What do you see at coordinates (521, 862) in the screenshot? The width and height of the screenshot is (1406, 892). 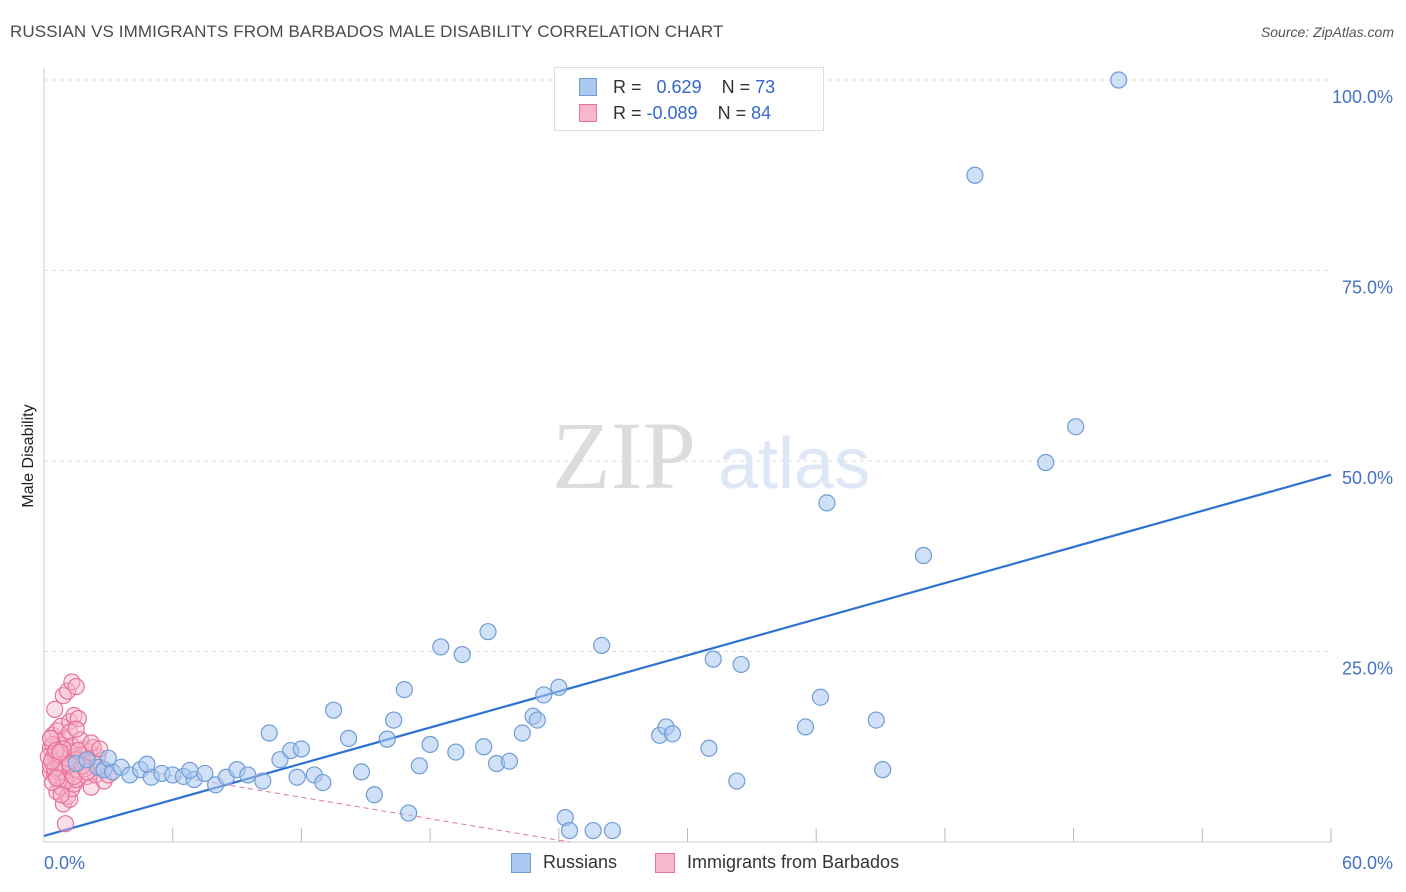 I see `legend-swatch-russians` at bounding box center [521, 862].